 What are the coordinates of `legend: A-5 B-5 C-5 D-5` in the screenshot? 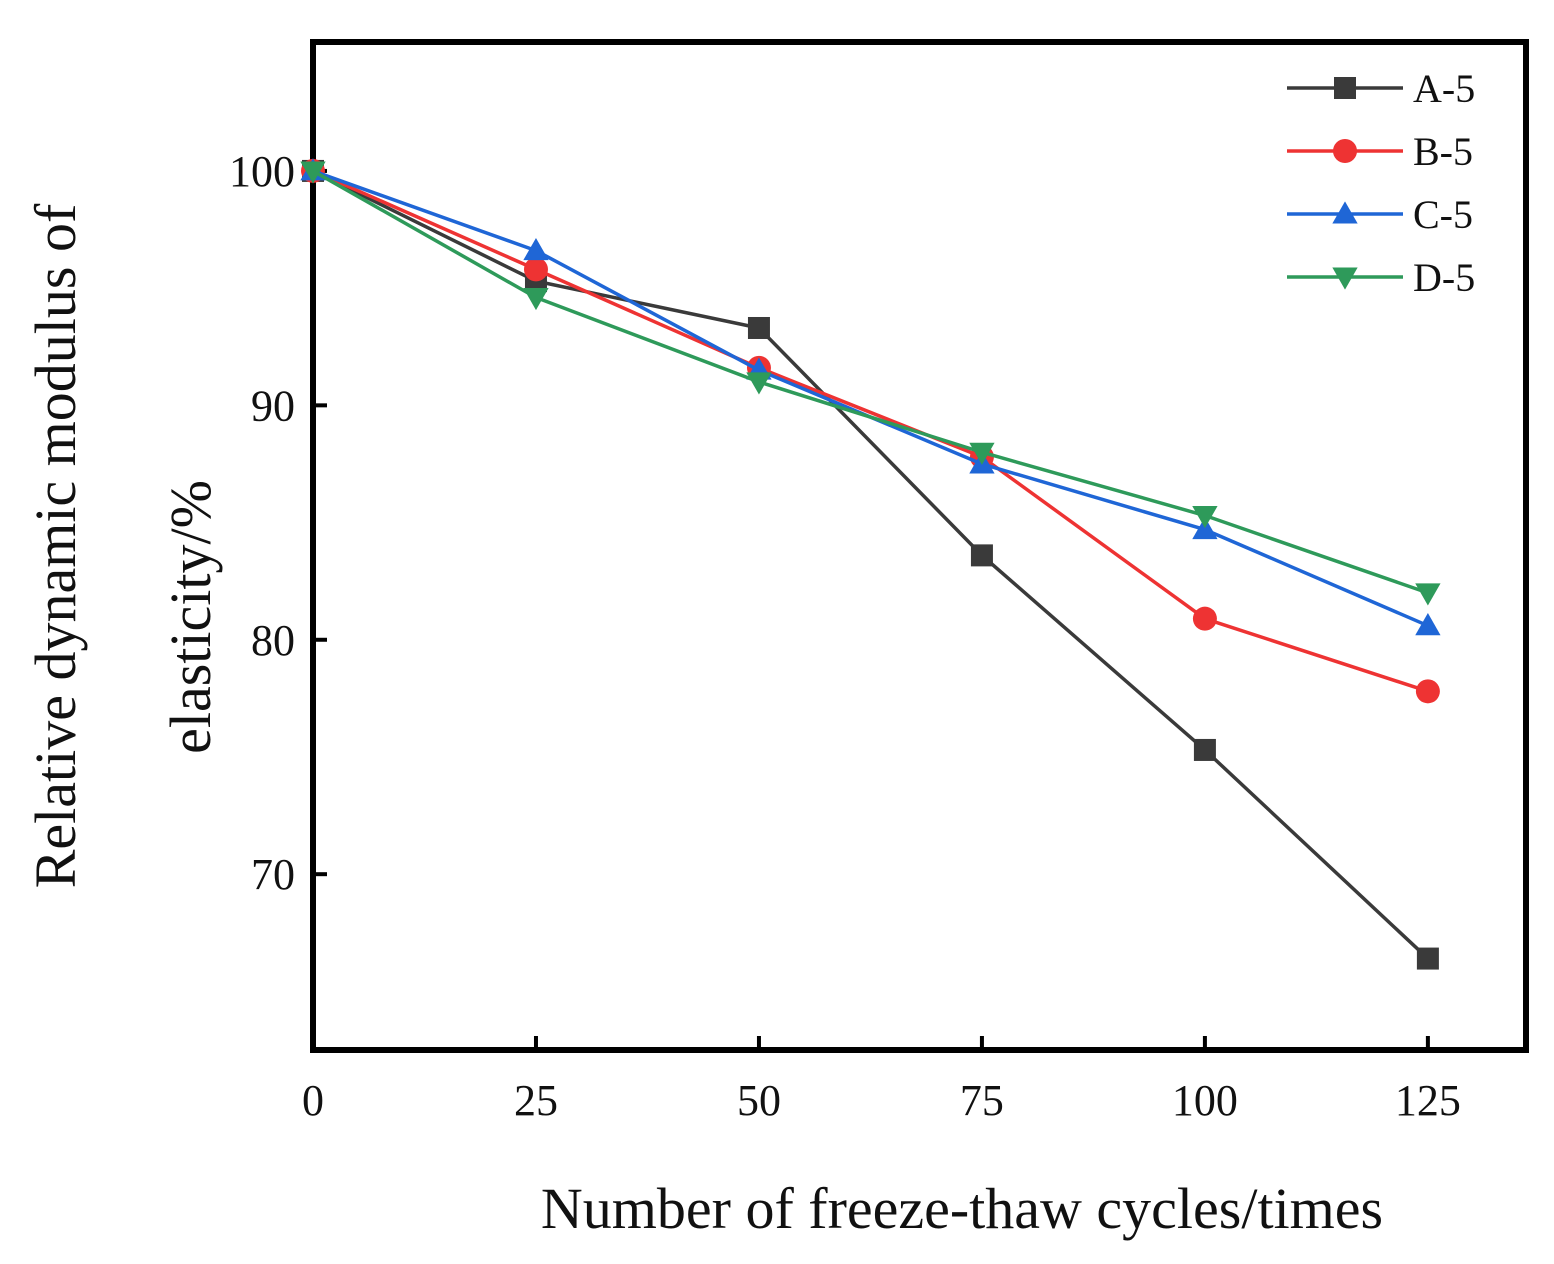 It's located at (1381, 183).